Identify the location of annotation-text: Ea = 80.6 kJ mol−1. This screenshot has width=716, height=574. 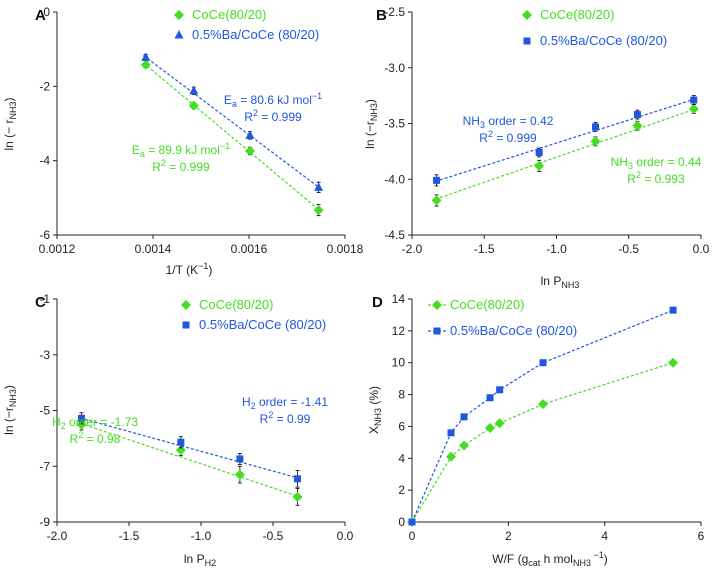
(273, 100).